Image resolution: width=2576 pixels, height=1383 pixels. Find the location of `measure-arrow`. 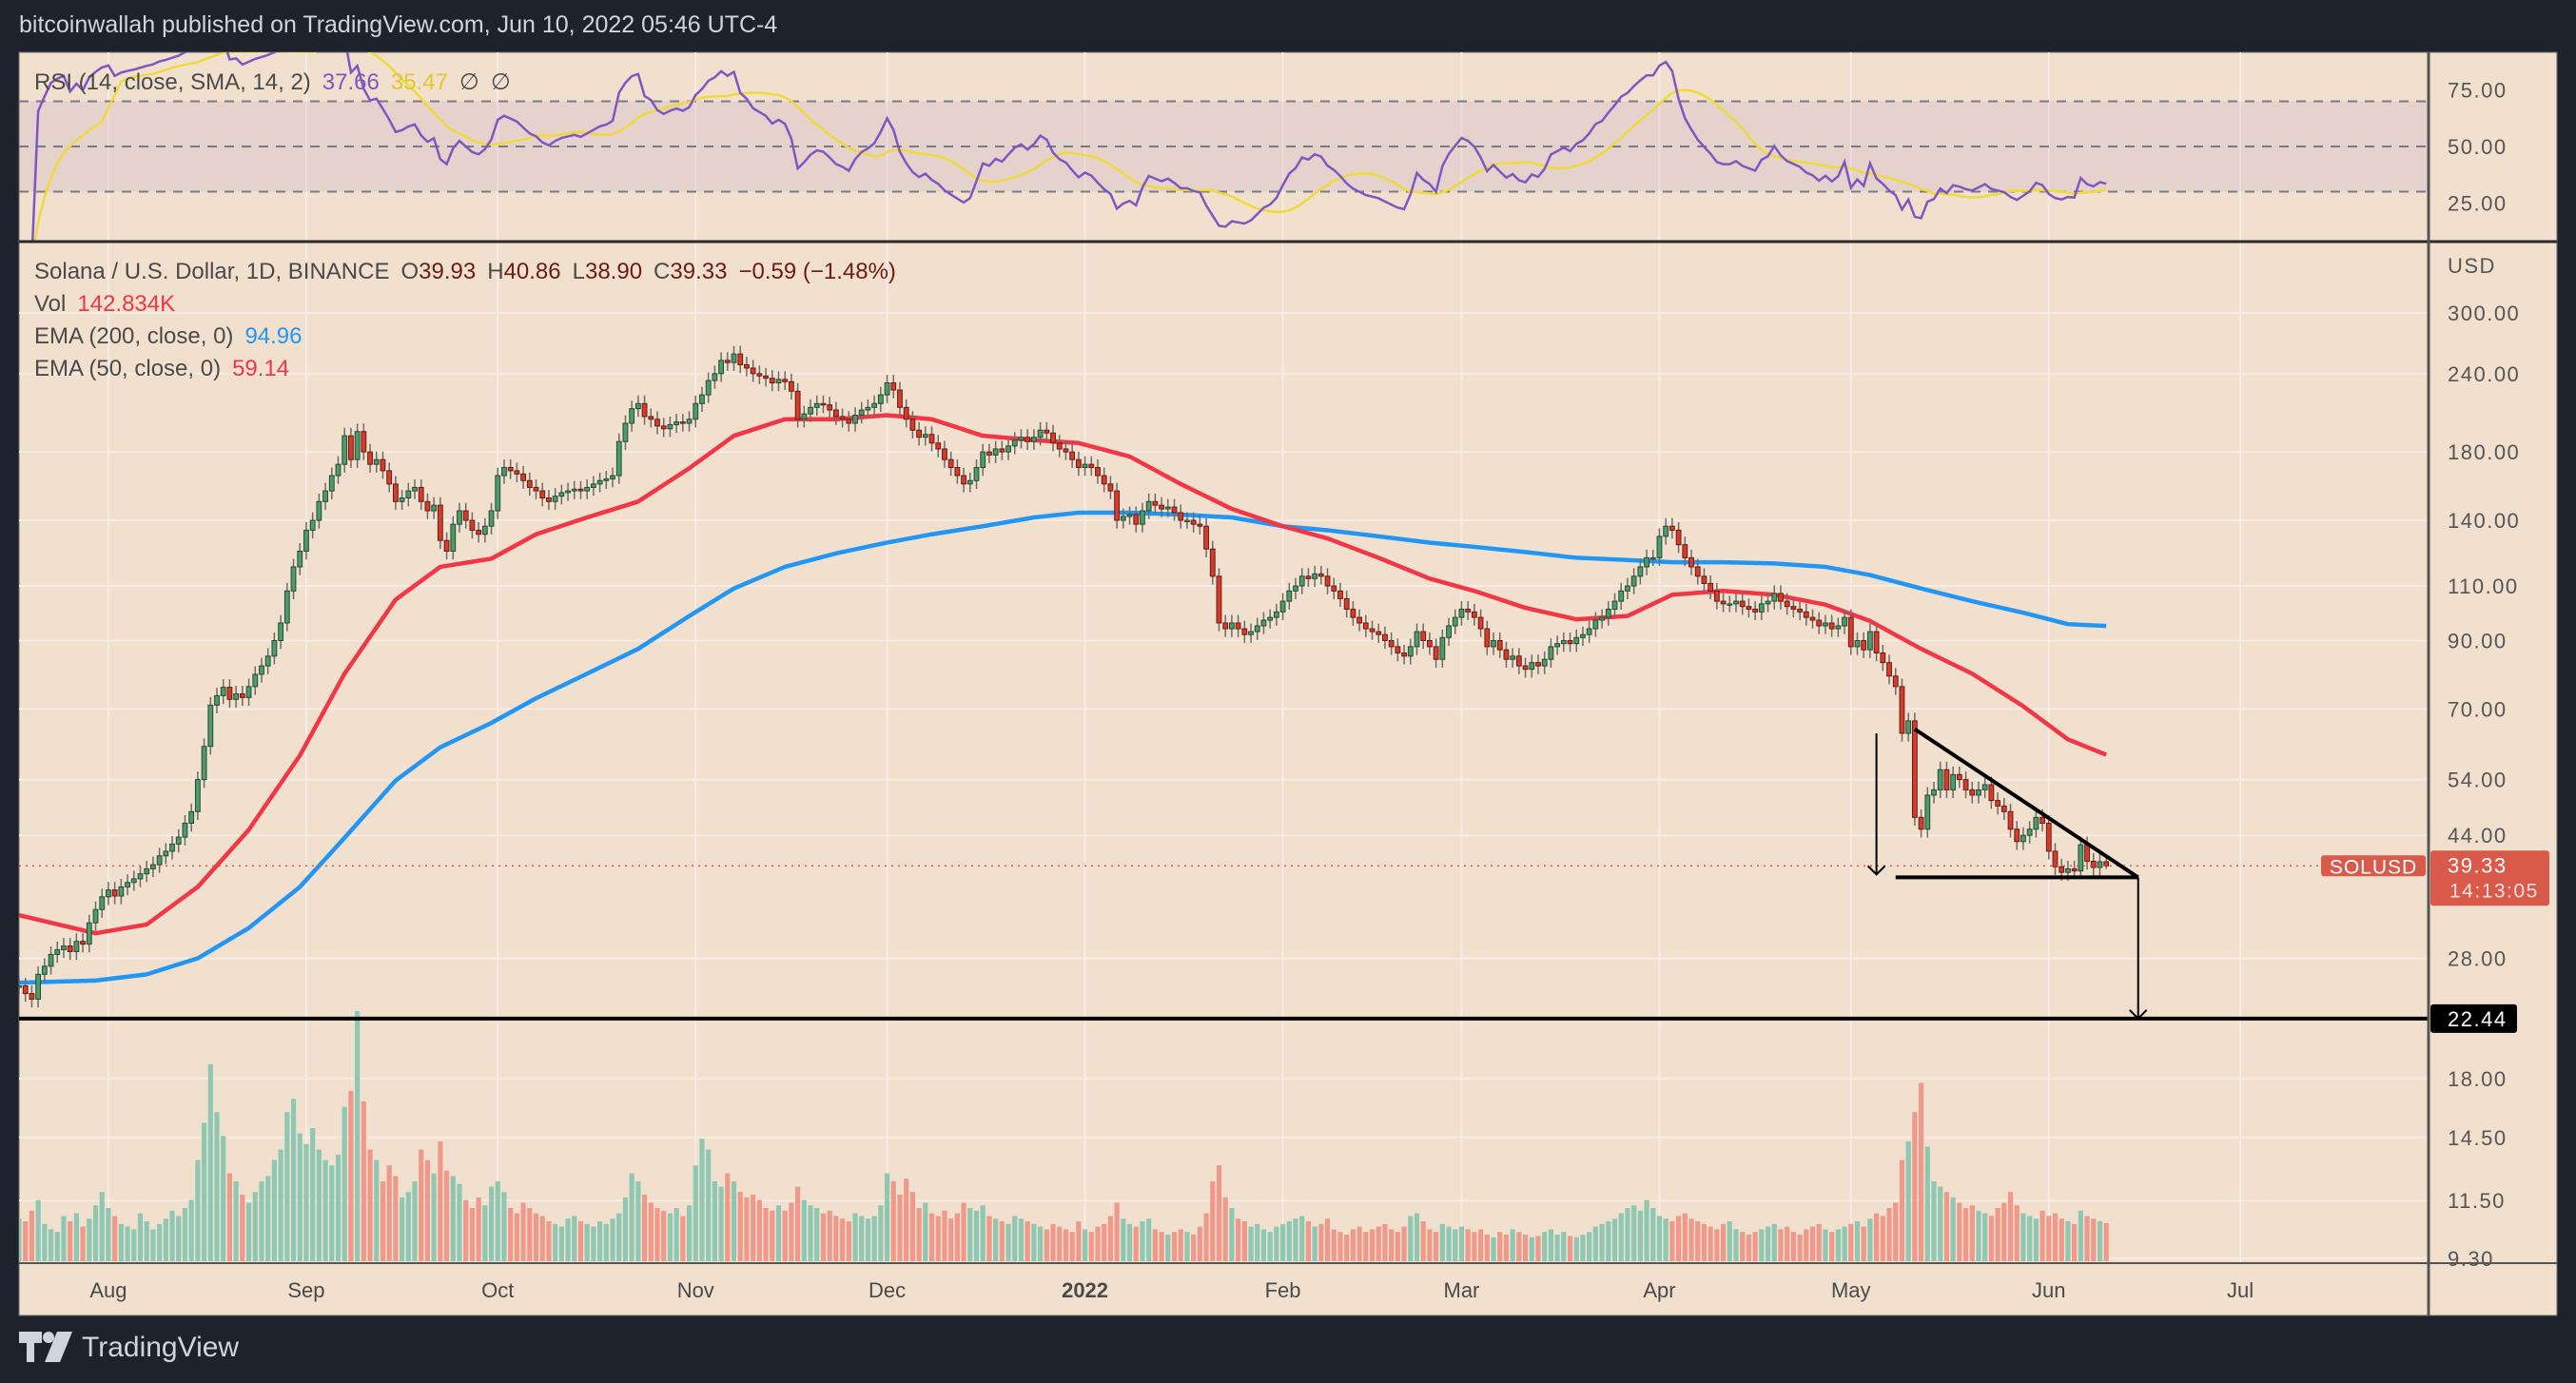

measure-arrow is located at coordinates (1876, 804).